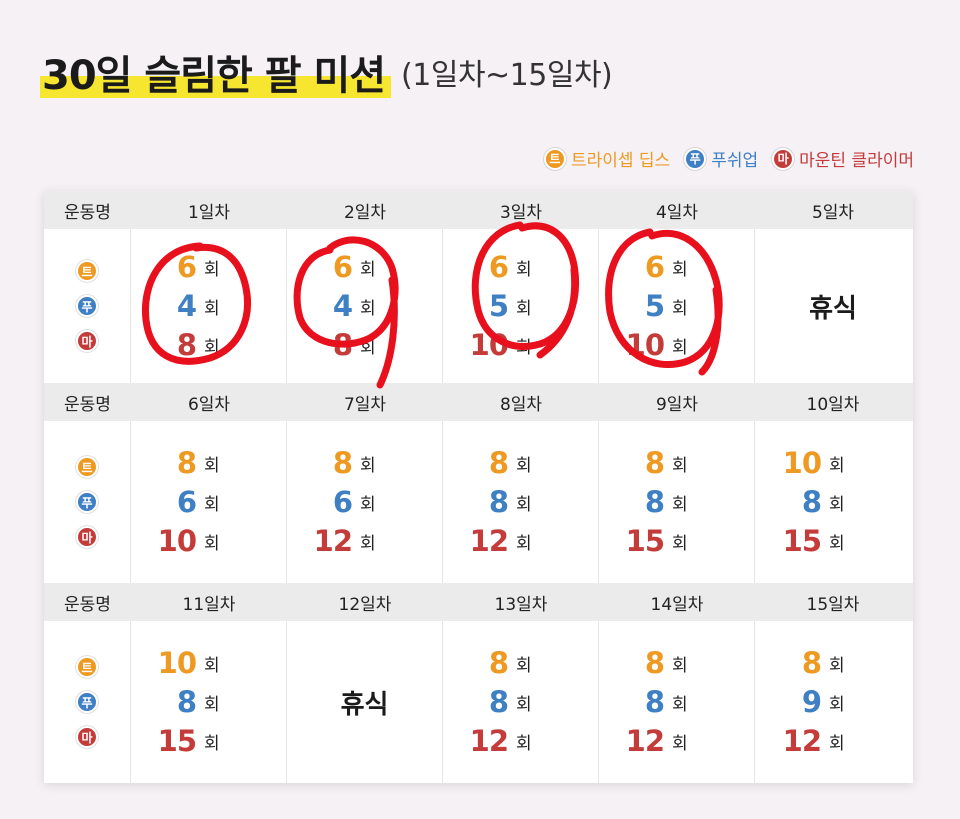 This screenshot has height=819, width=960. I want to click on legend-item-pushup: 푸 푸쉬업, so click(721, 158).